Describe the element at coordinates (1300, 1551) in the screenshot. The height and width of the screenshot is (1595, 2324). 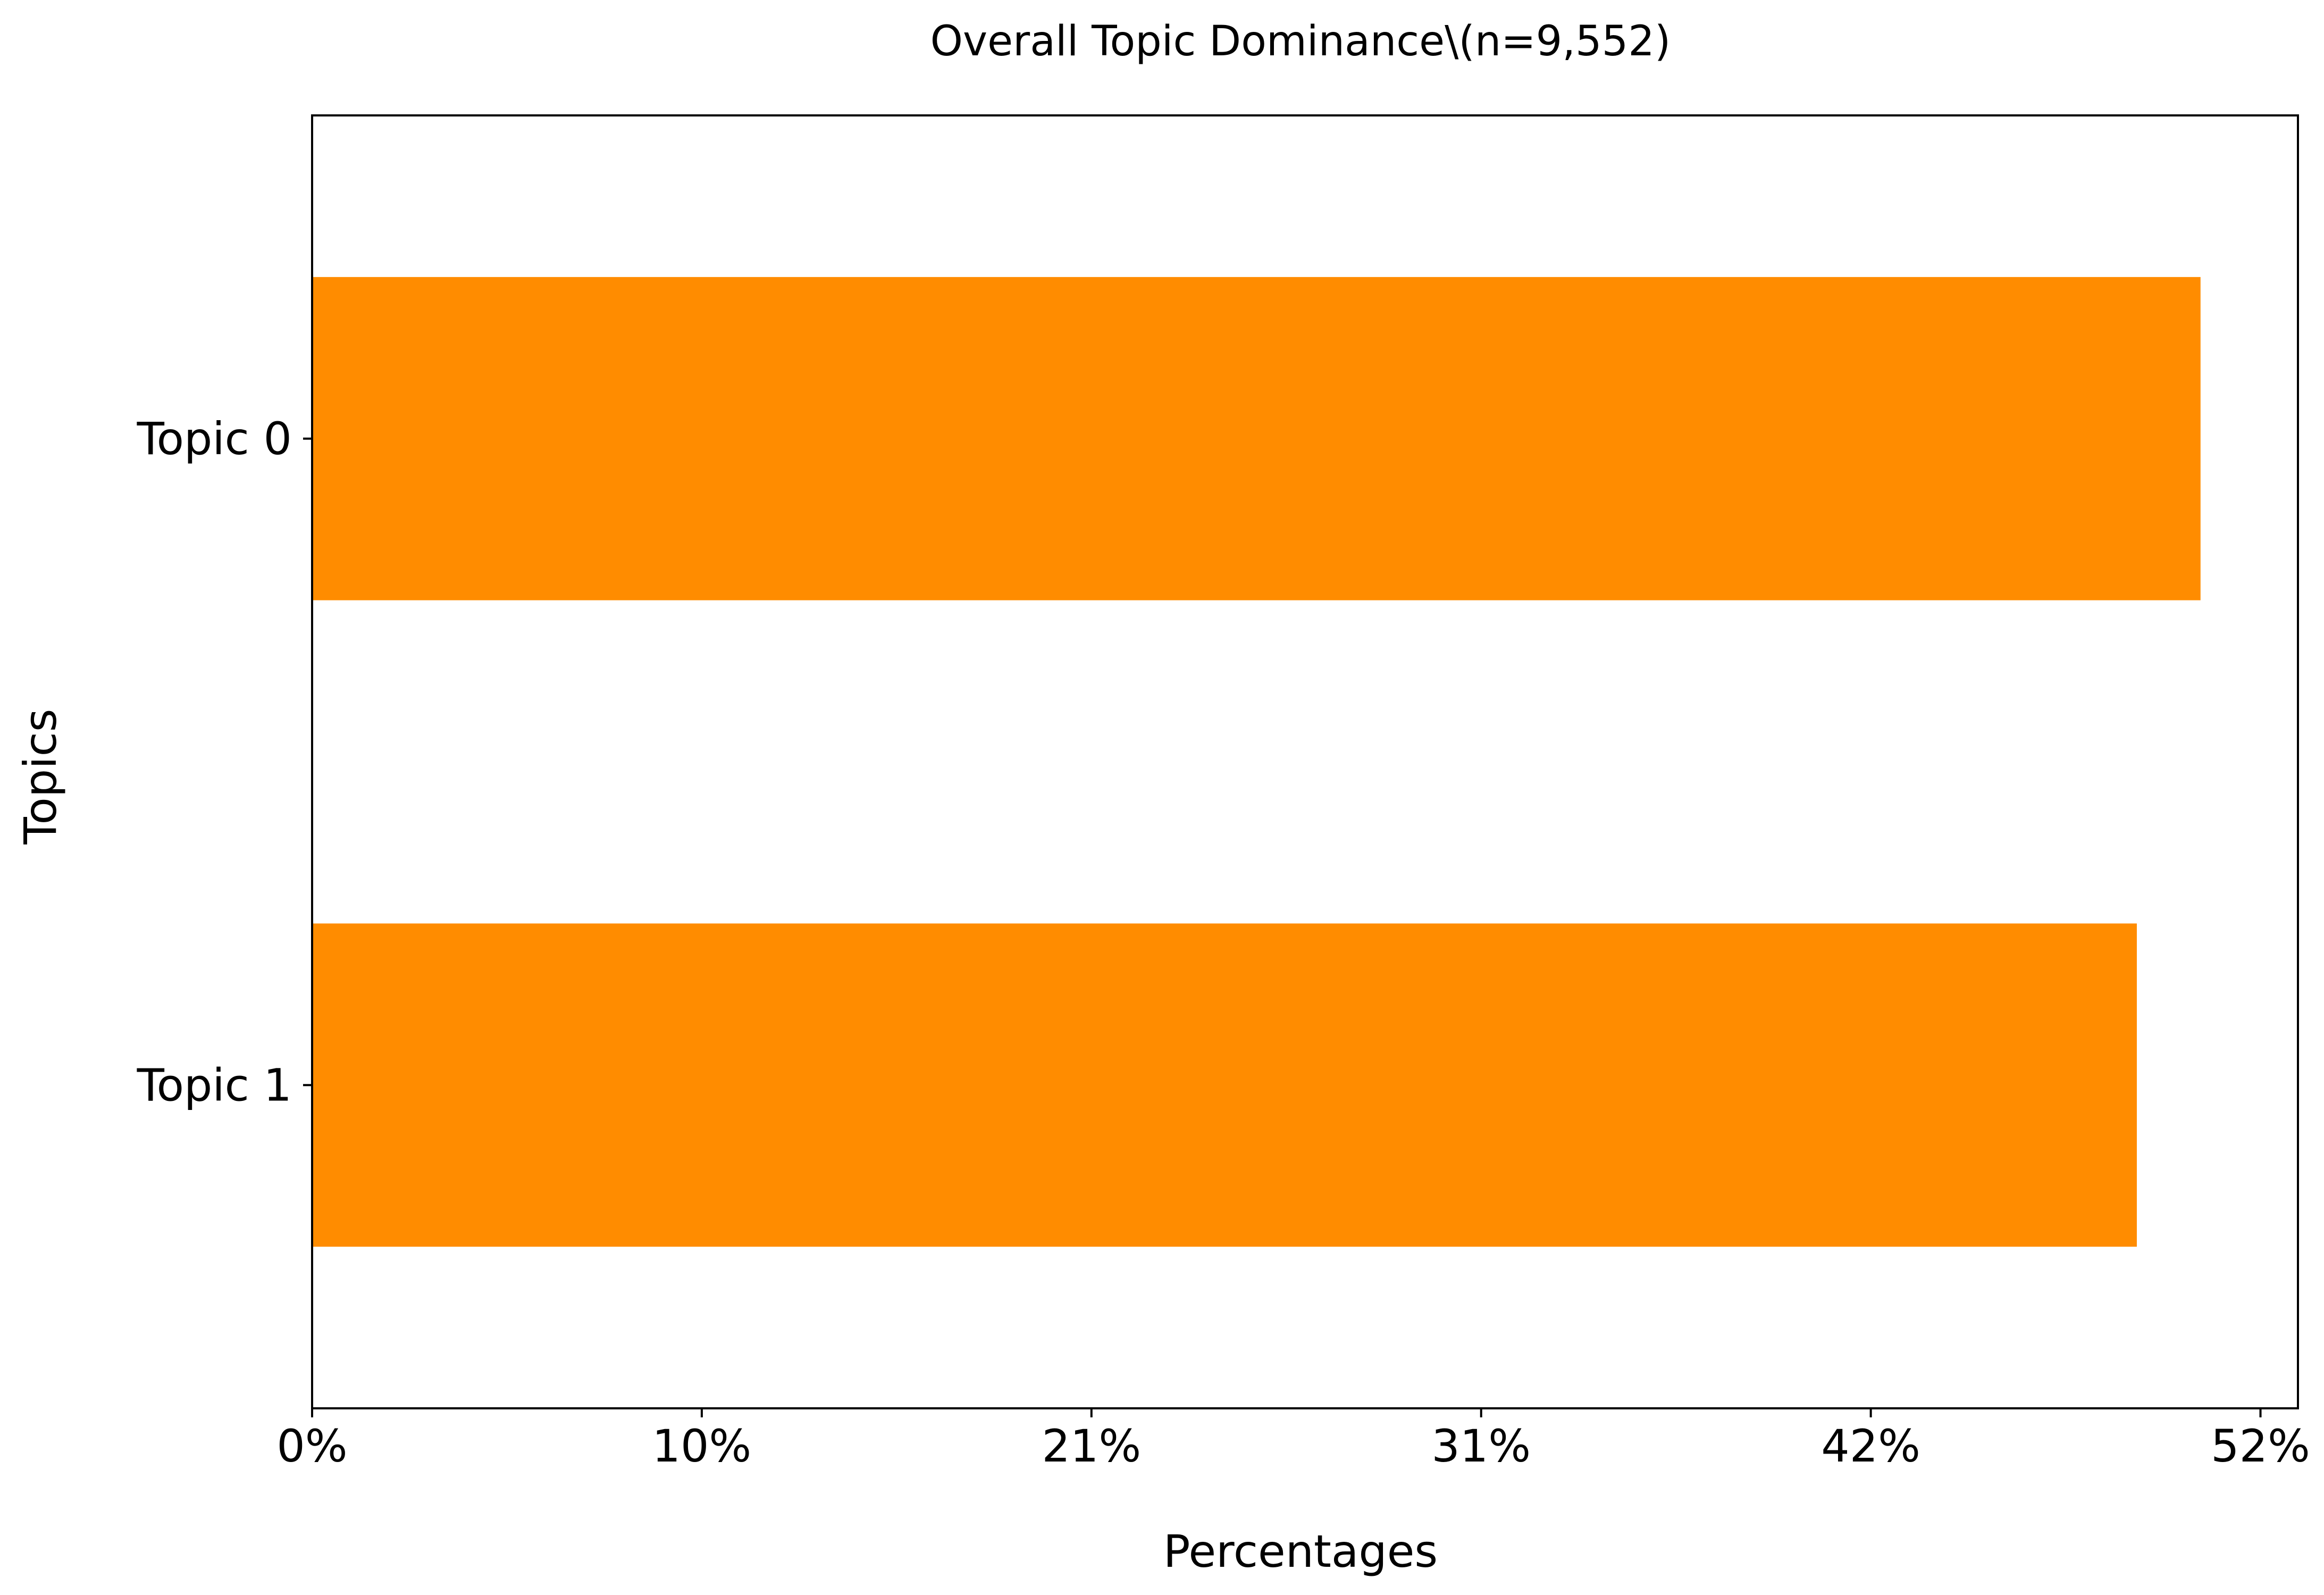
I see `x-axis-label: Percentages` at that location.